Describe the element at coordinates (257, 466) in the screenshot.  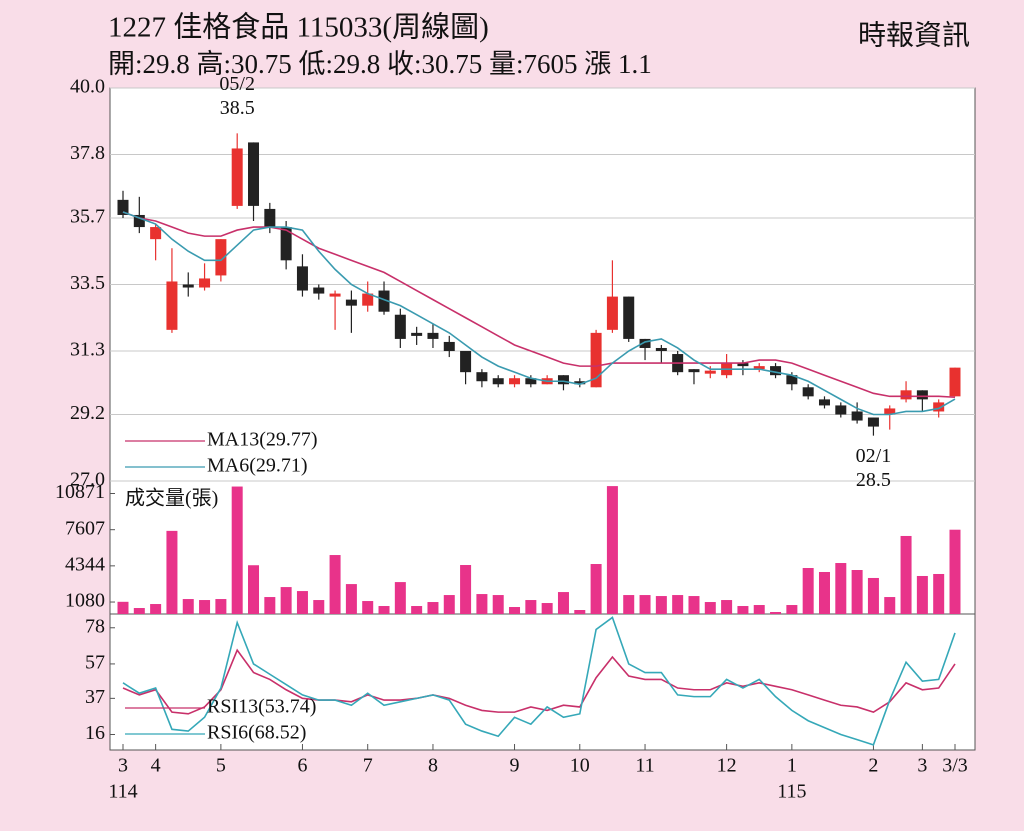
I see `legend-label: MA6(29.71)` at that location.